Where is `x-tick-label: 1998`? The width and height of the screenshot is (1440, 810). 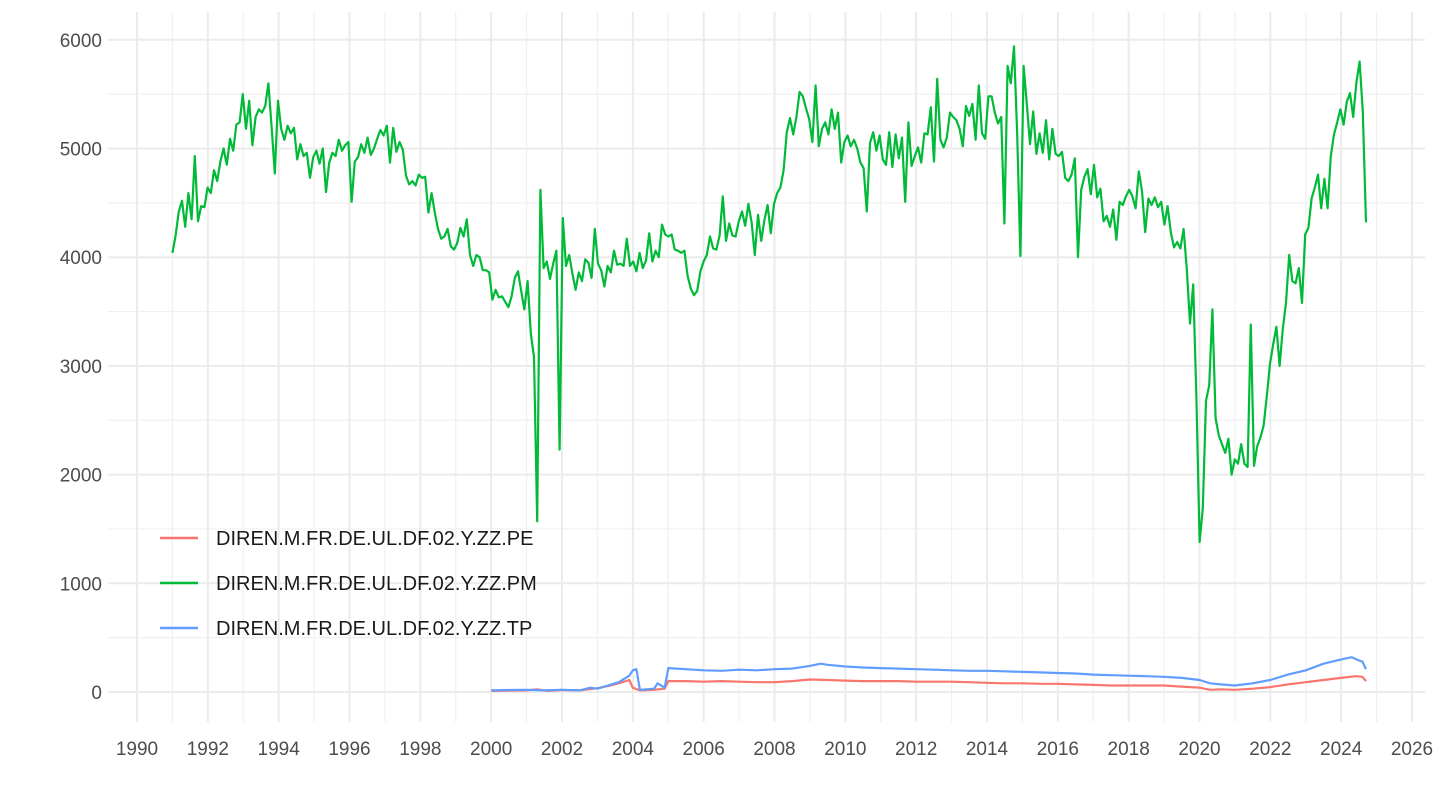 x-tick-label: 1998 is located at coordinates (420, 749).